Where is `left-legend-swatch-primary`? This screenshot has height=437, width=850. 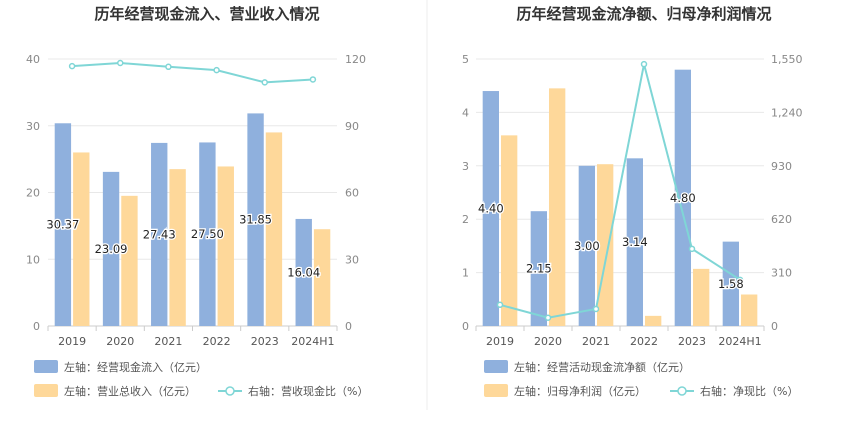
left-legend-swatch-primary is located at coordinates (46, 366).